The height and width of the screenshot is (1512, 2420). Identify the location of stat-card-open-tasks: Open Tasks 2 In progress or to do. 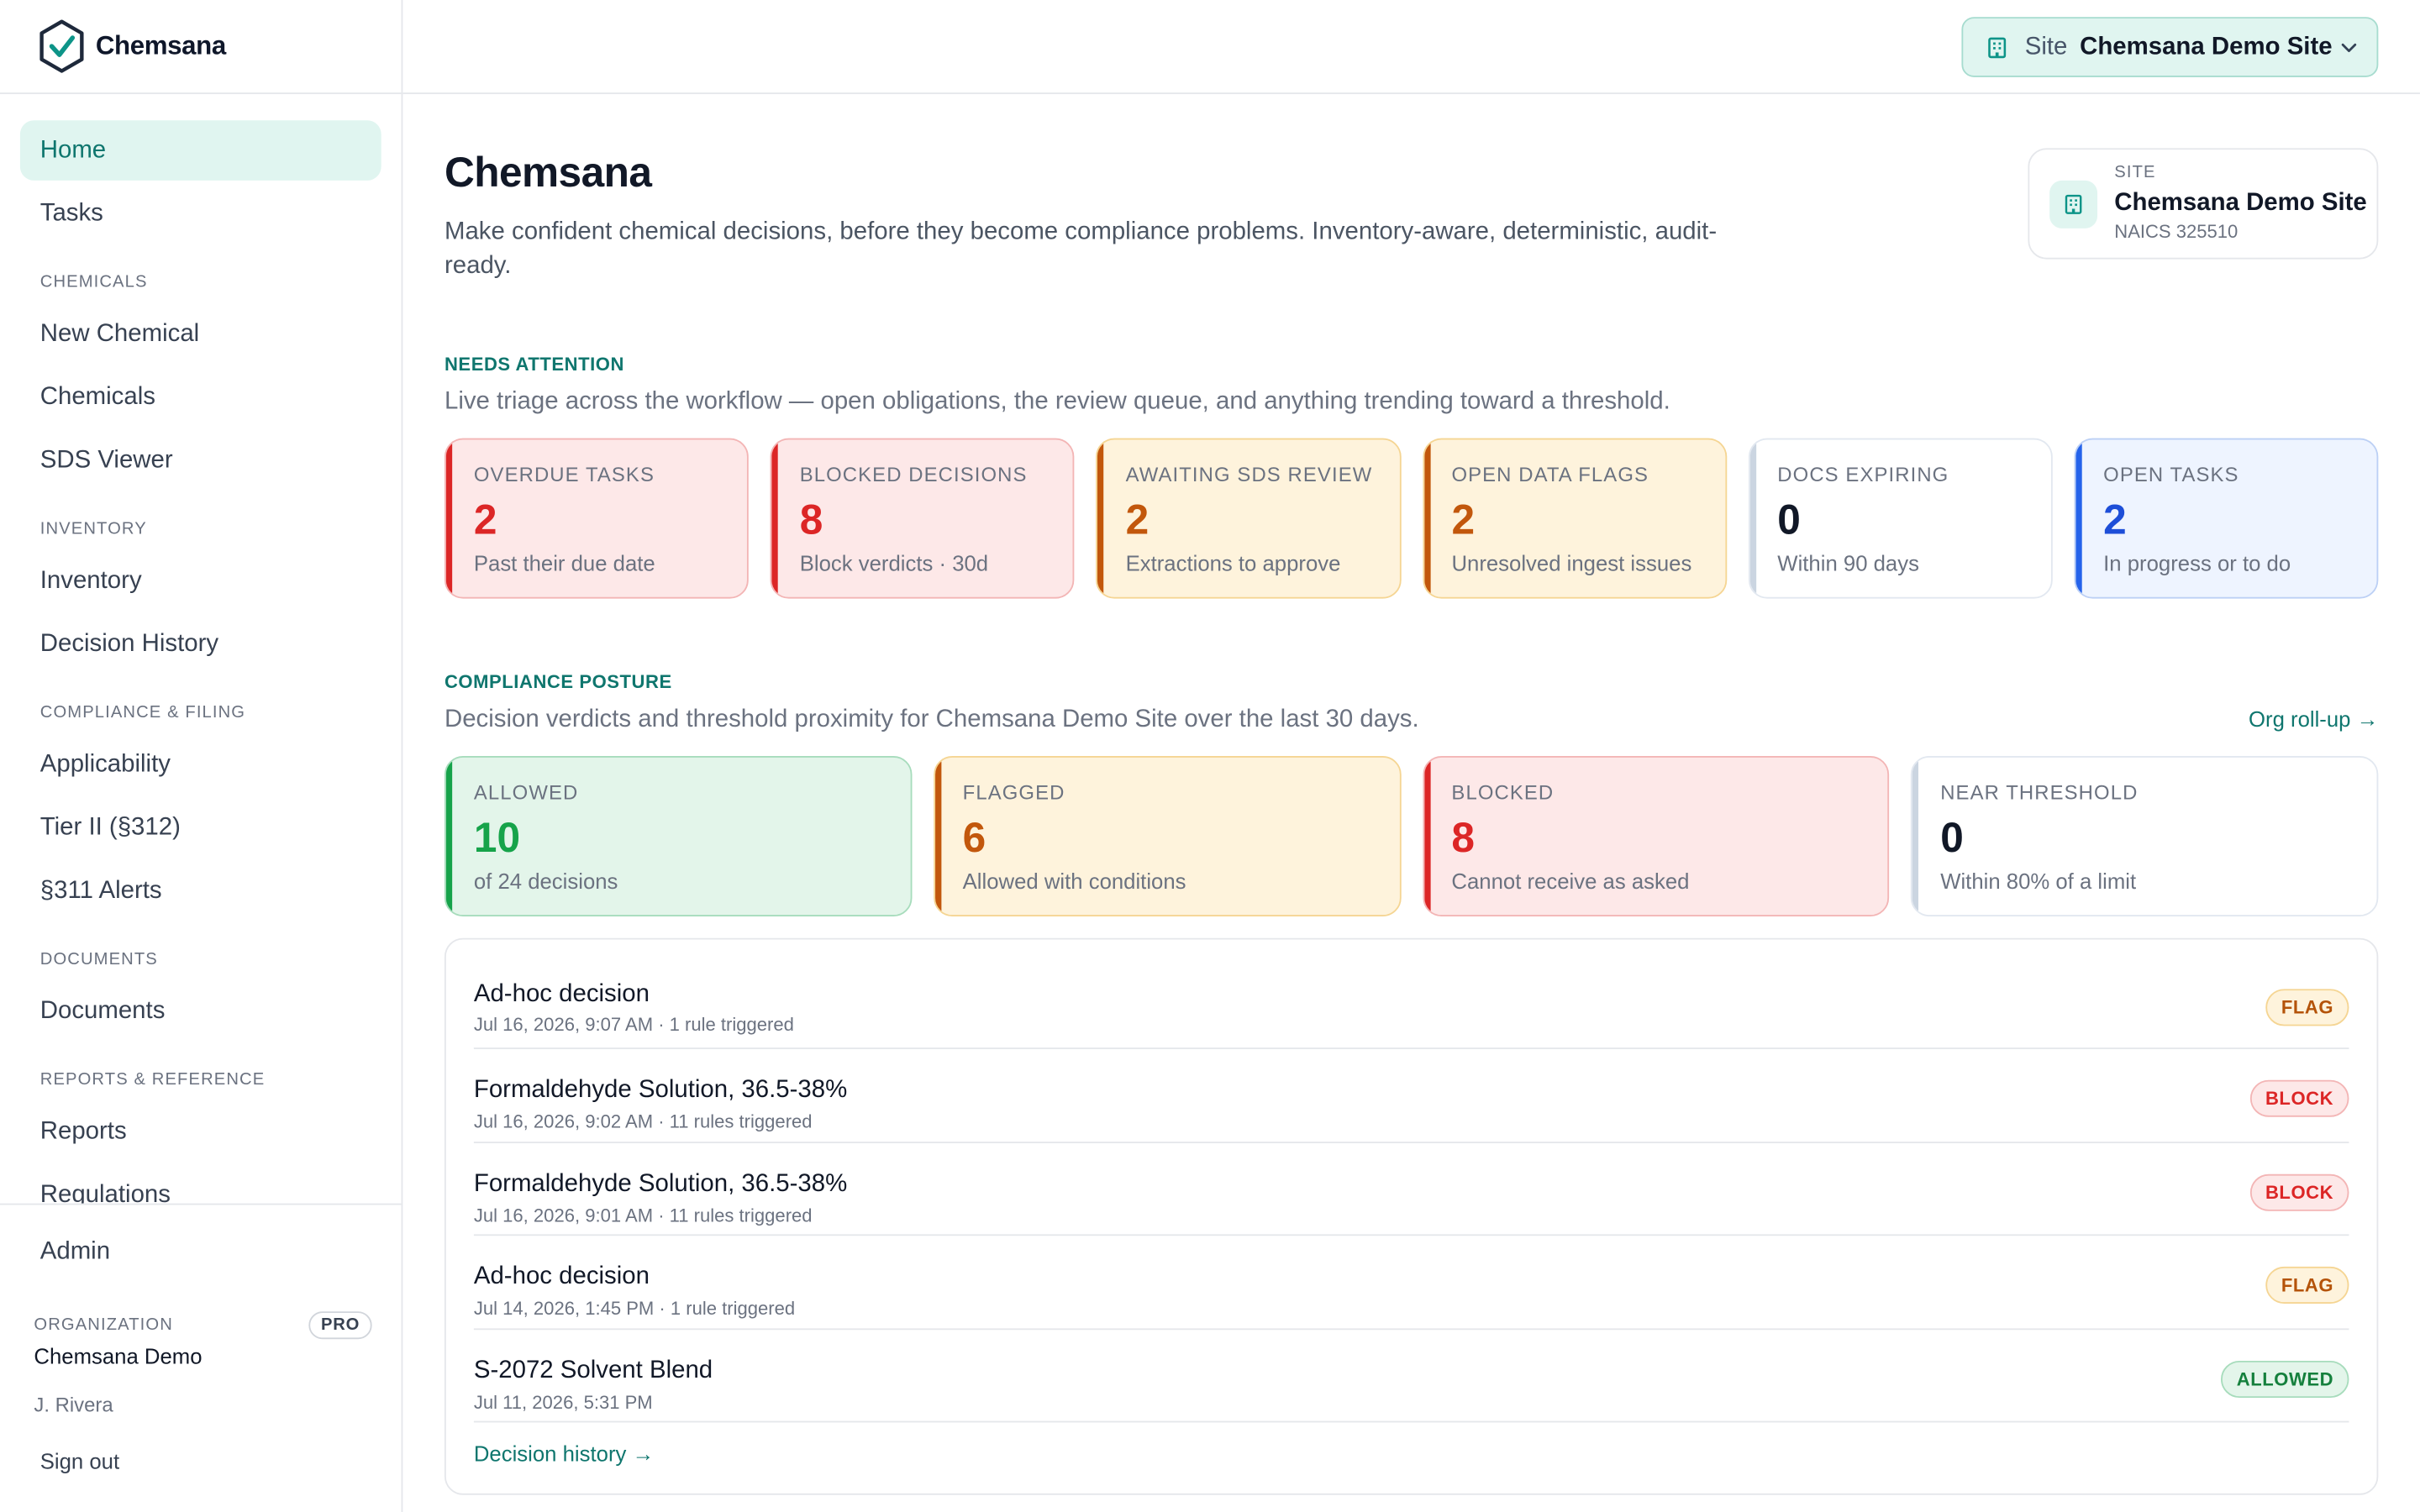
(2226, 518).